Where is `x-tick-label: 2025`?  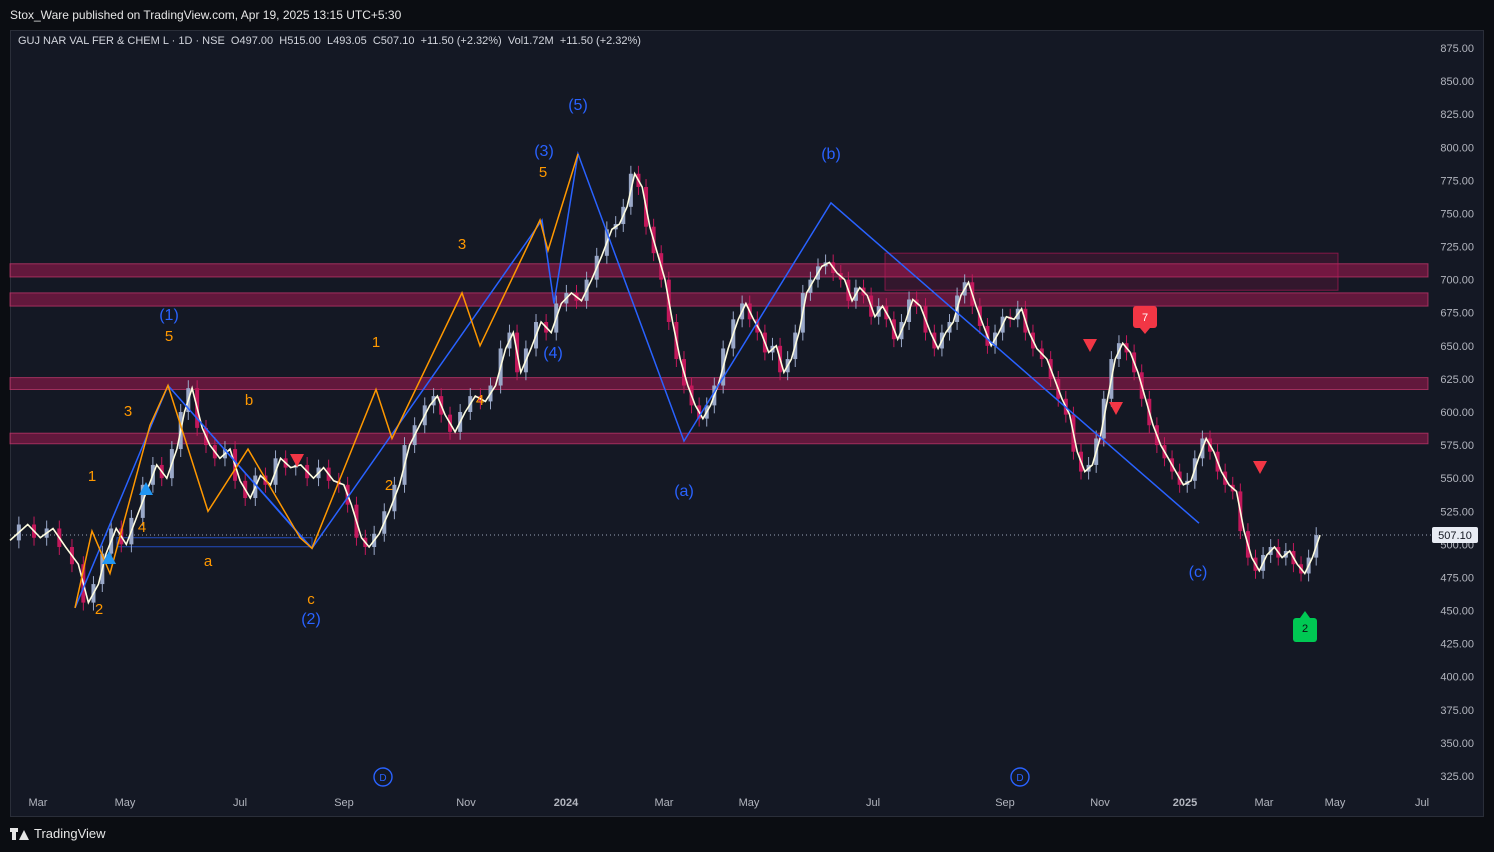 x-tick-label: 2025 is located at coordinates (1185, 803).